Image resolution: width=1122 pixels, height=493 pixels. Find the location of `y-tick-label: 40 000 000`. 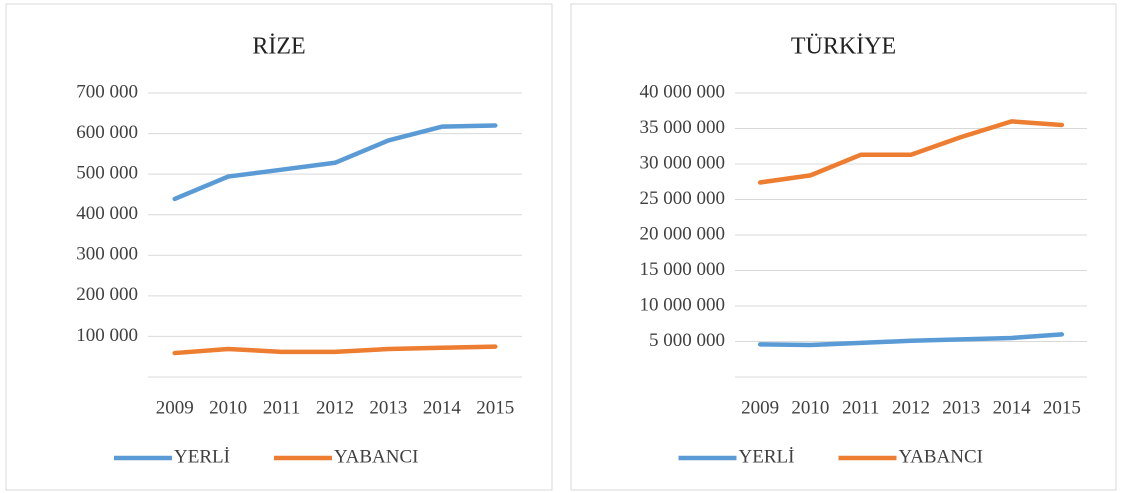

y-tick-label: 40 000 000 is located at coordinates (683, 91).